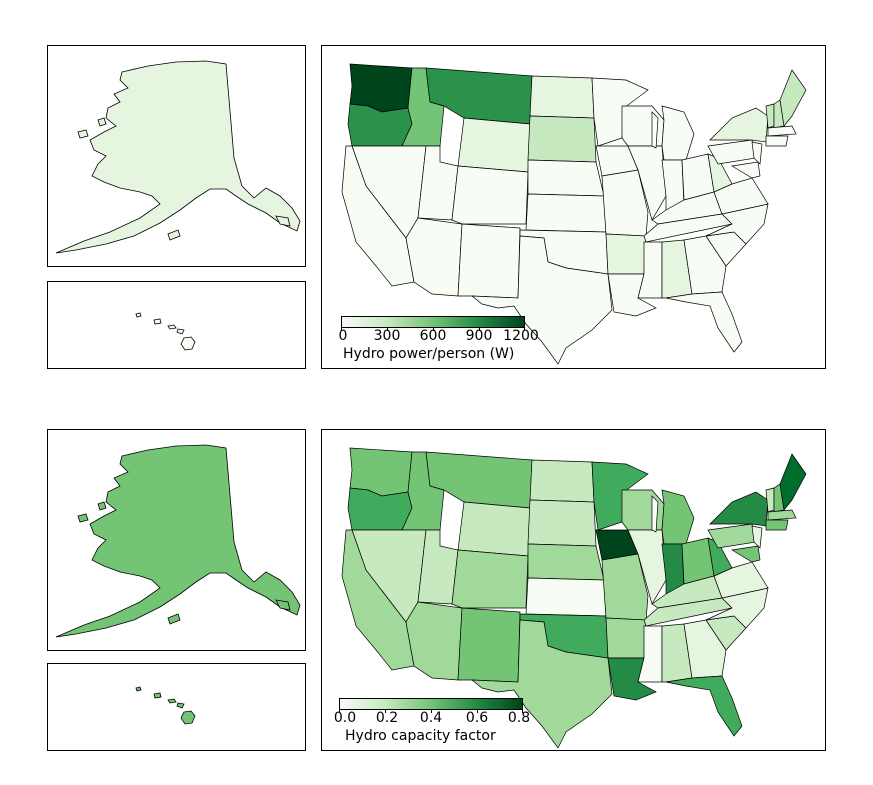 This screenshot has height=785, width=873. What do you see at coordinates (387, 718) in the screenshot?
I see `colorbar-tick-label: 0.2` at bounding box center [387, 718].